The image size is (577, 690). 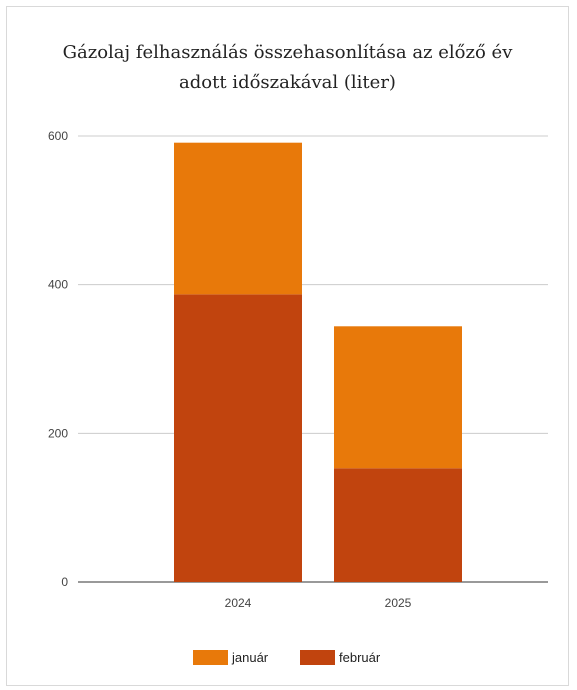 What do you see at coordinates (58, 433) in the screenshot?
I see `y-tick-label: 200` at bounding box center [58, 433].